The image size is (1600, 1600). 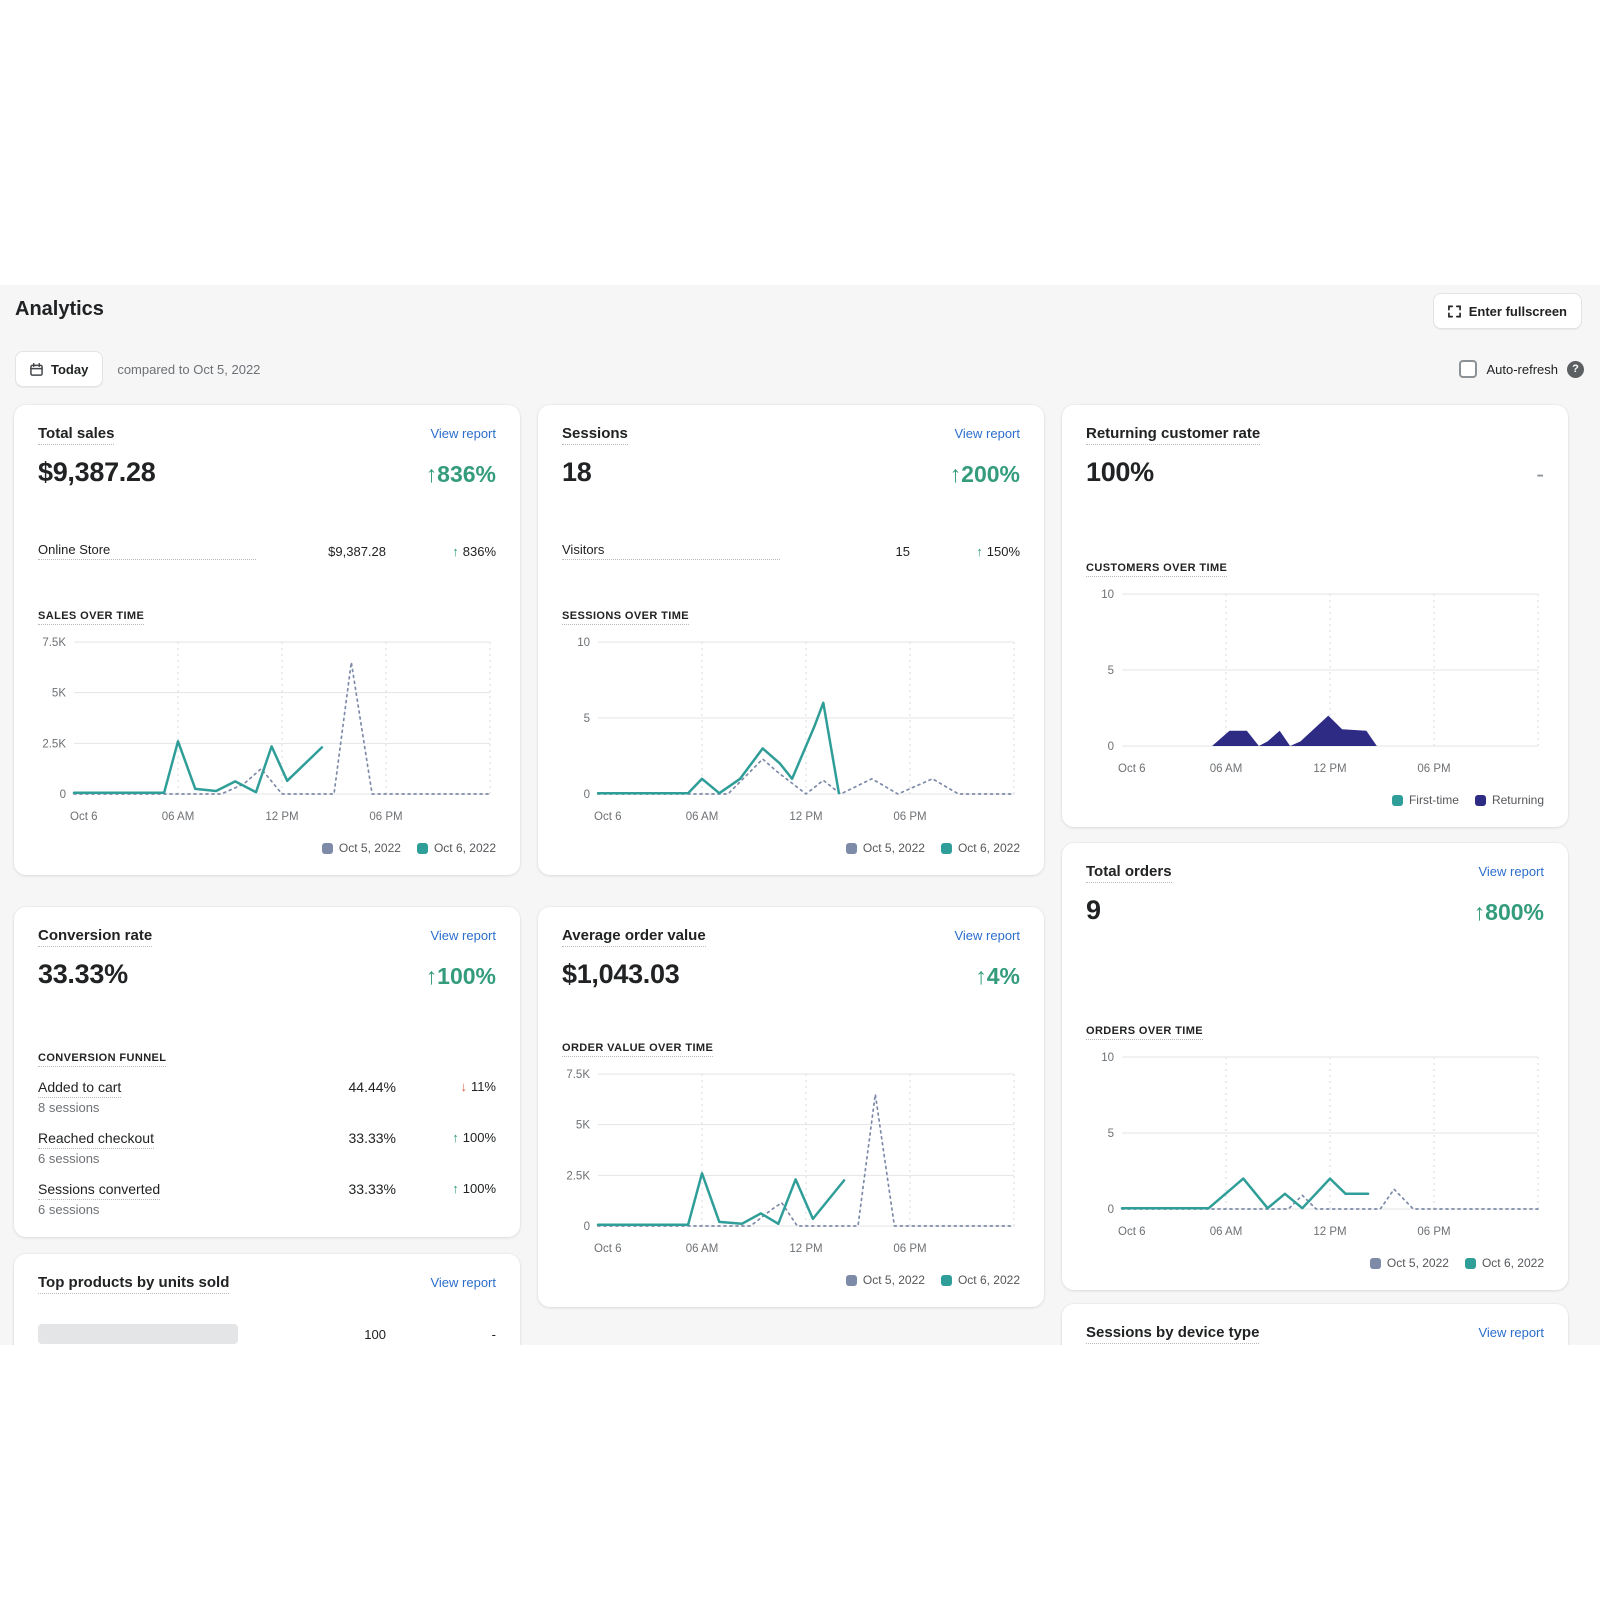 I want to click on returning-rate-title: Returning customer rate, so click(x=1173, y=435).